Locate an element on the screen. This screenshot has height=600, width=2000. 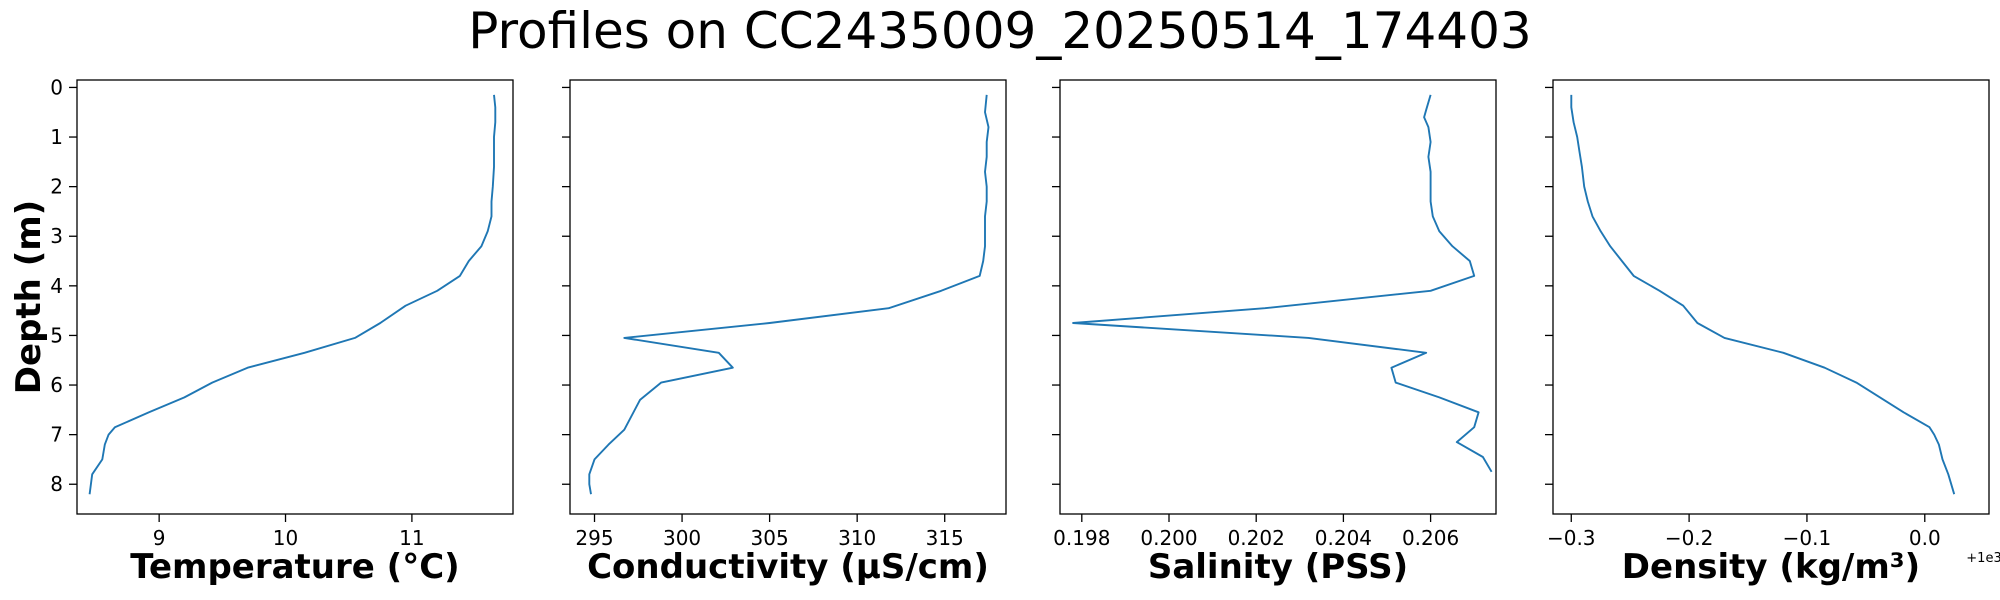
x-tick-label: 0.0 is located at coordinates (1925, 538).